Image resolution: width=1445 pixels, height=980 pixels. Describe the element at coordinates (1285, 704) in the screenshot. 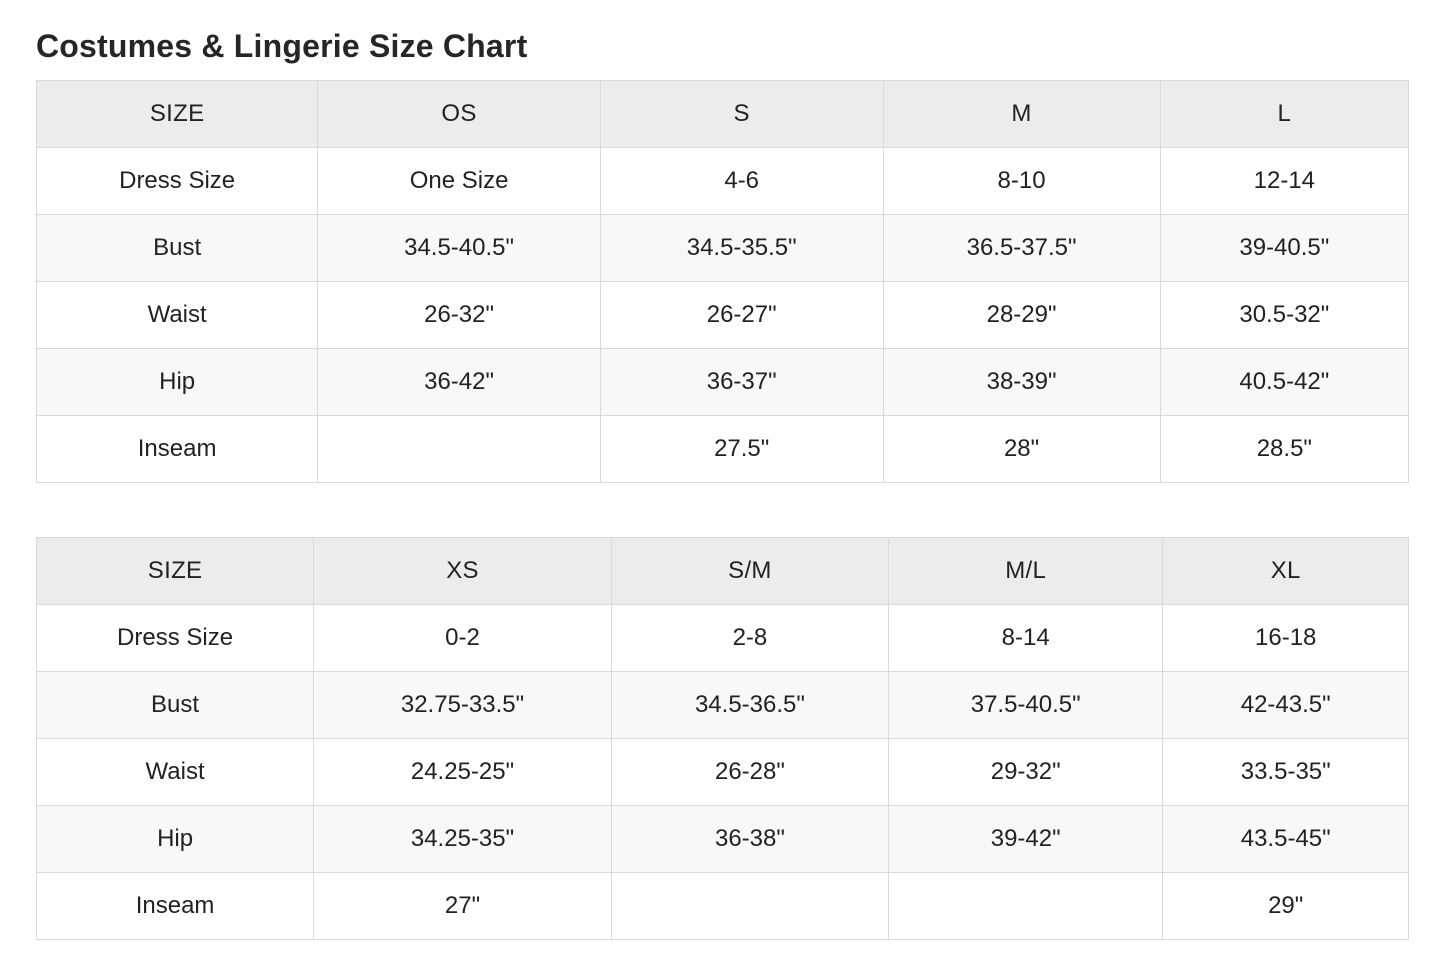

I see `size-value-cell: 42-43.5"` at that location.